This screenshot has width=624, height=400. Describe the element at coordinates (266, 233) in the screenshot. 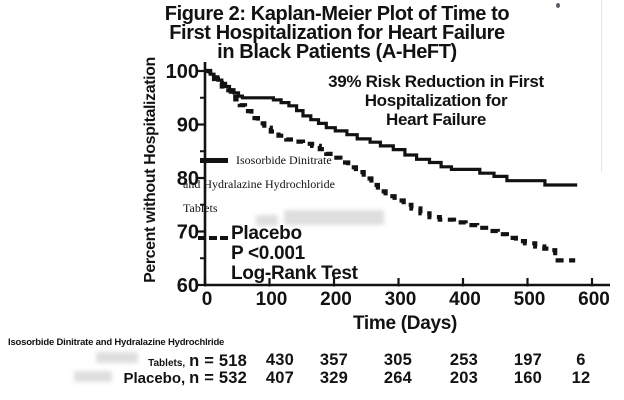

I see `legend-placebo-label: Placebo` at that location.